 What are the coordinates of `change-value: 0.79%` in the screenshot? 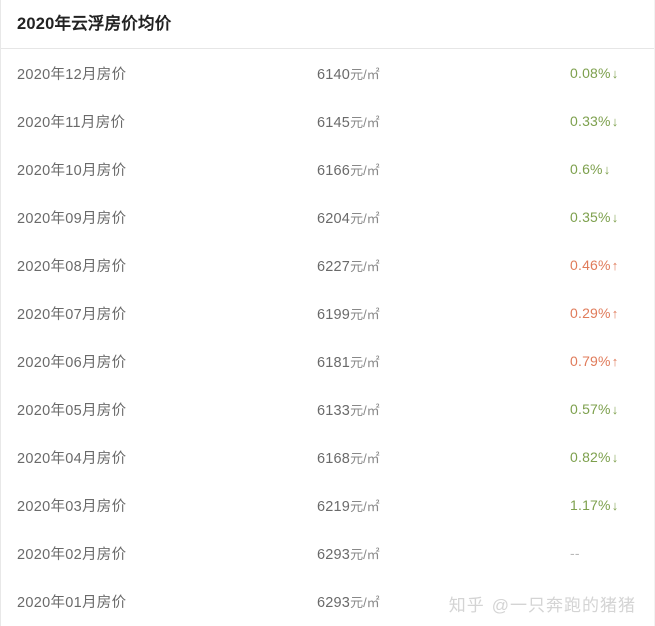 It's located at (590, 360).